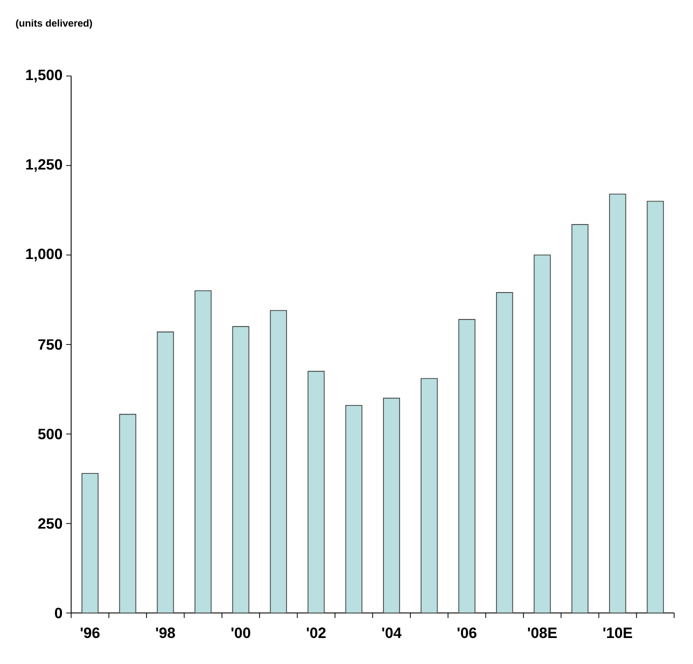  I want to click on y-tick-label: 1,250, so click(44, 165).